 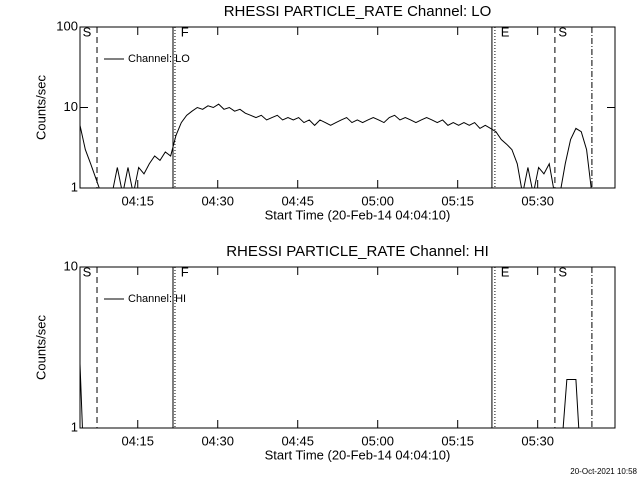 I want to click on legend-label: Channel: HI, so click(x=157, y=299).